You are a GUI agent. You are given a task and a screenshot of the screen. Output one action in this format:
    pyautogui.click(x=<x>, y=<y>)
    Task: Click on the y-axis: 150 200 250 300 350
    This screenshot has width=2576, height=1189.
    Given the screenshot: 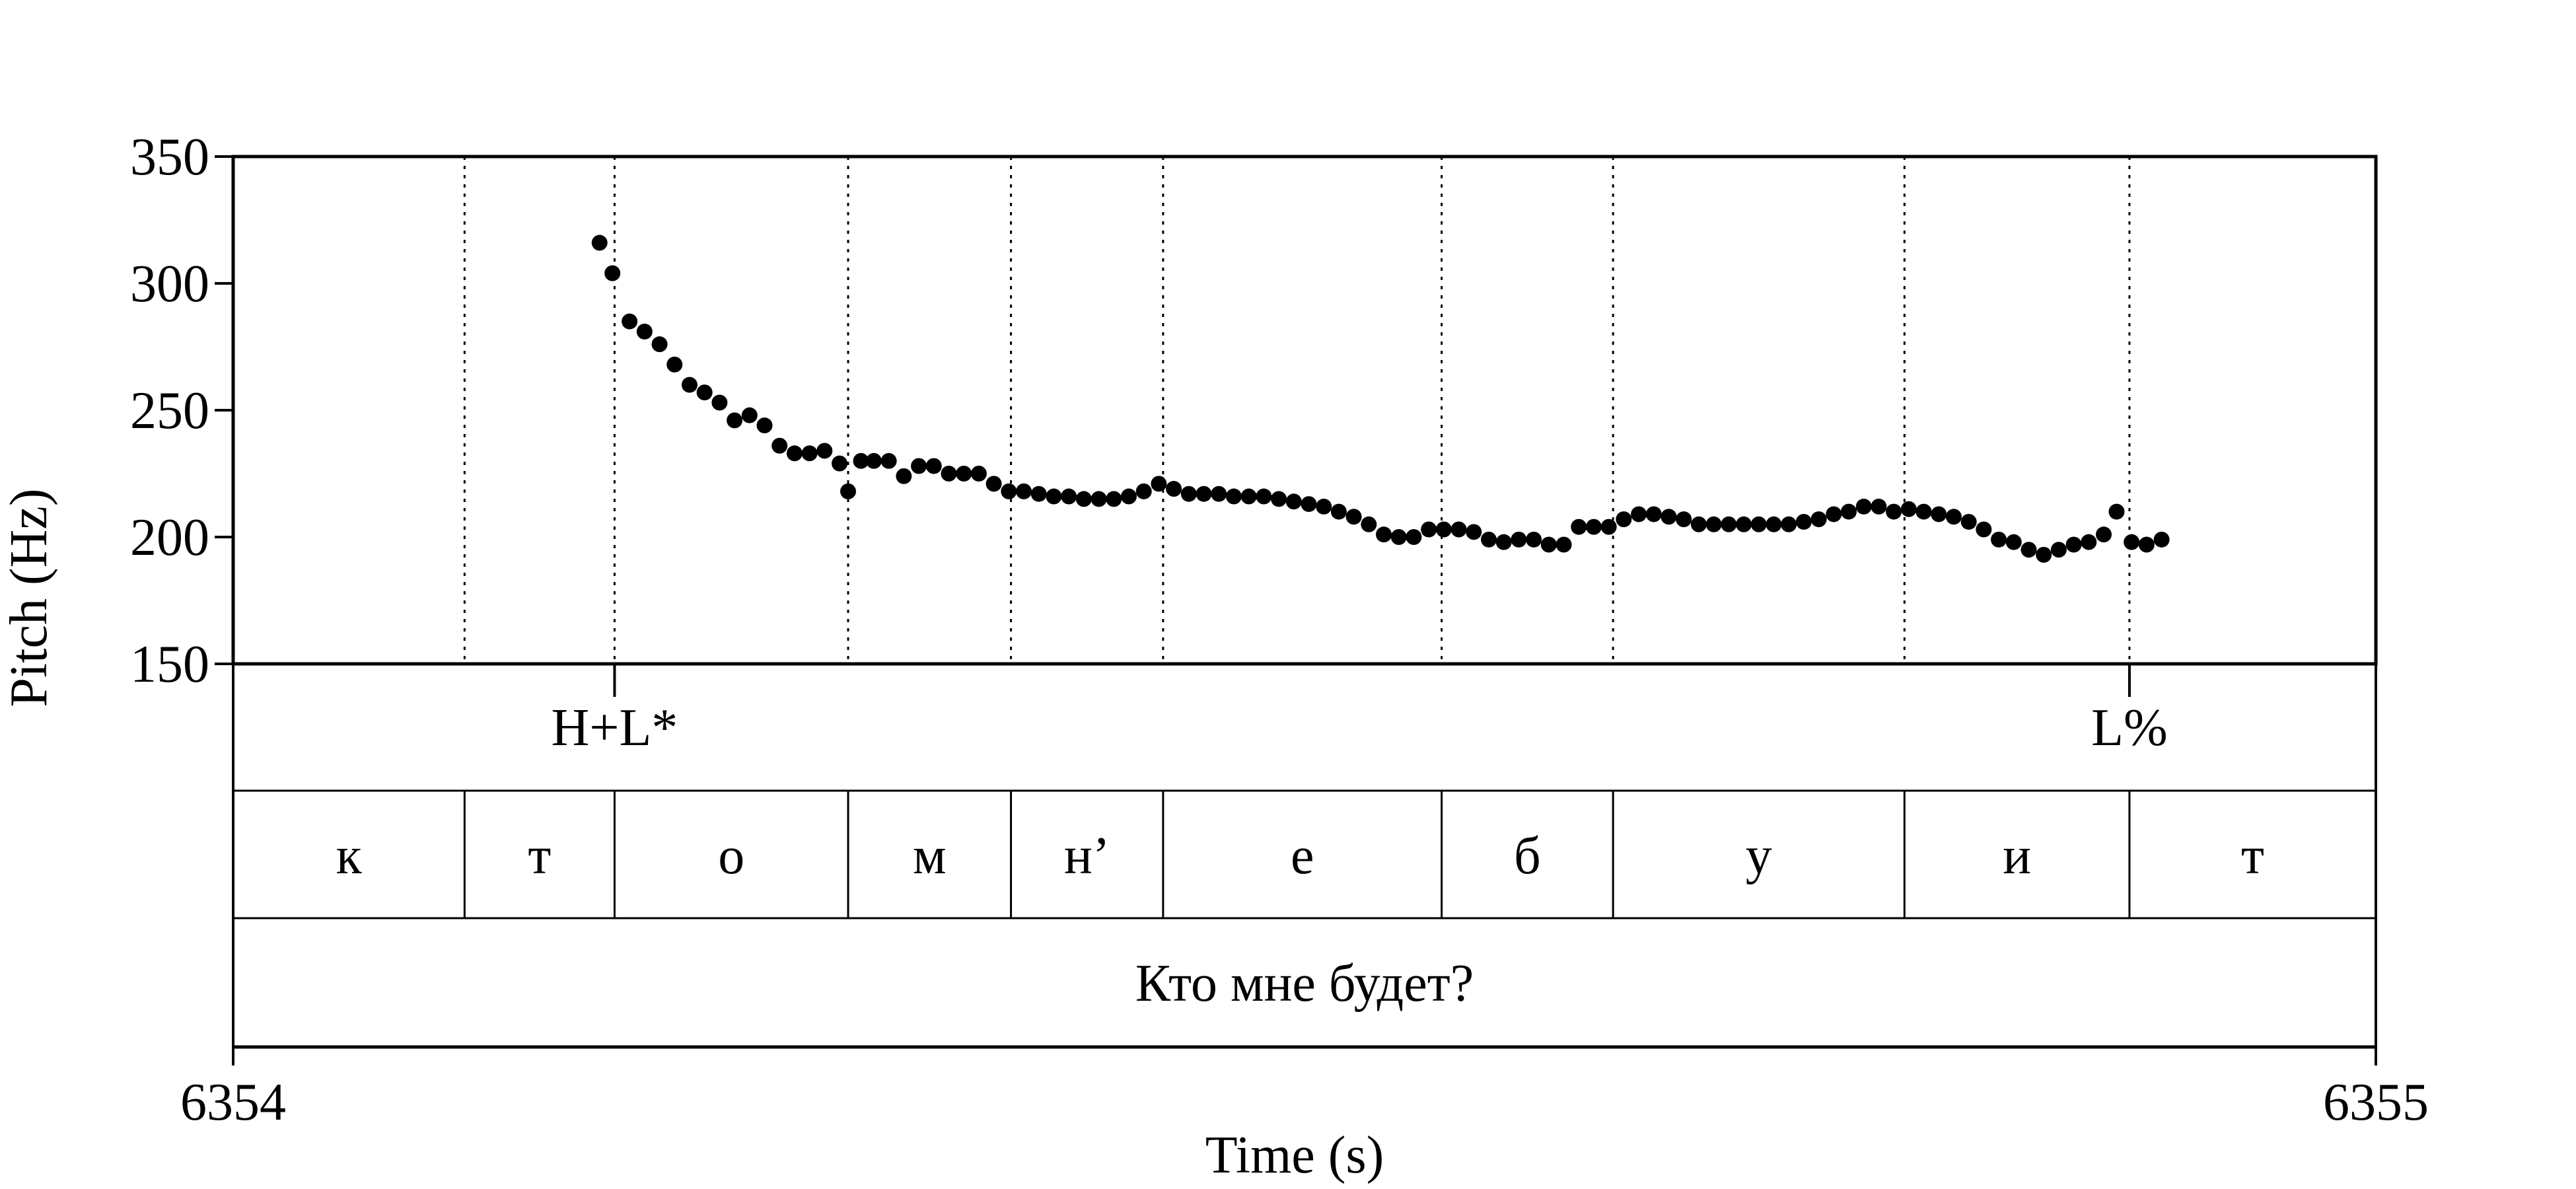 What is the action you would take?
    pyautogui.click(x=182, y=411)
    